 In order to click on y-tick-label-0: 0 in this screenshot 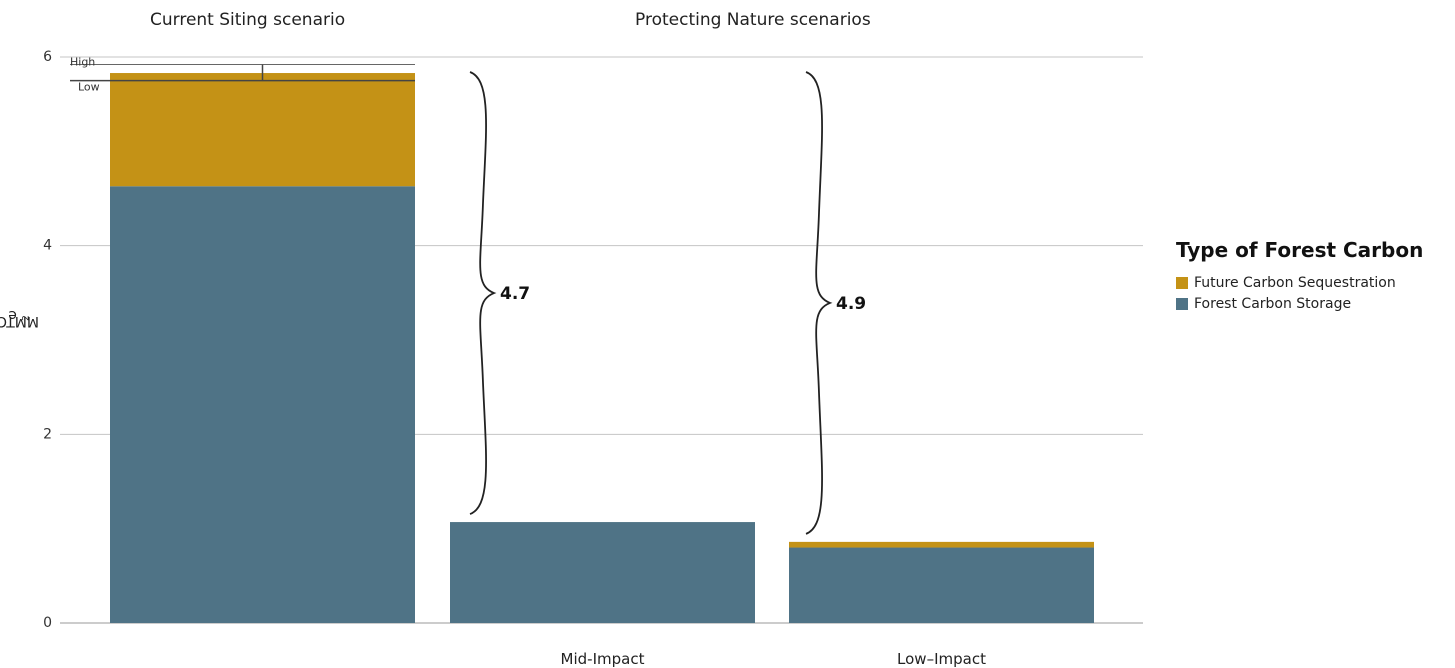, I will do `click(47, 623)`.